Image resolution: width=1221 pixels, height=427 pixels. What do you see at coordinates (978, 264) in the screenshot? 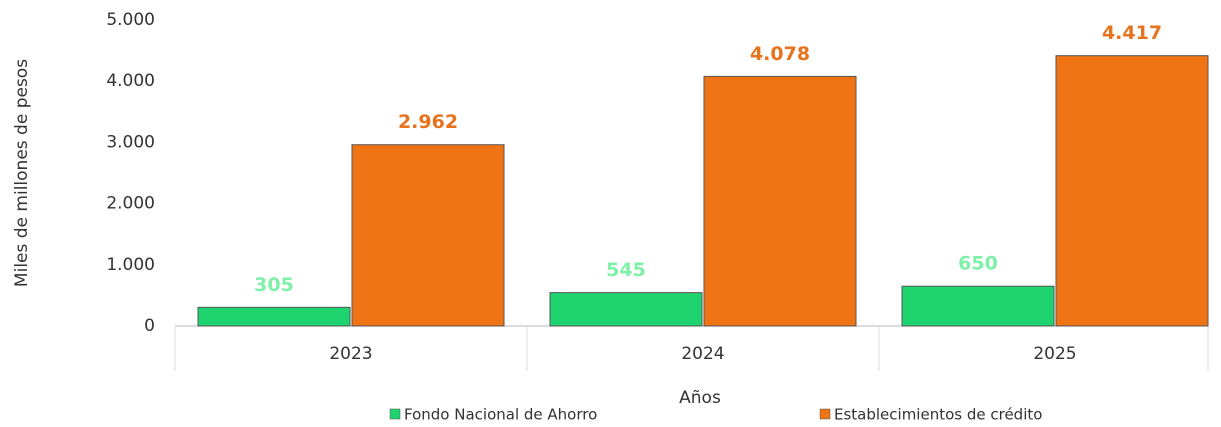
I see `value-label: 650` at bounding box center [978, 264].